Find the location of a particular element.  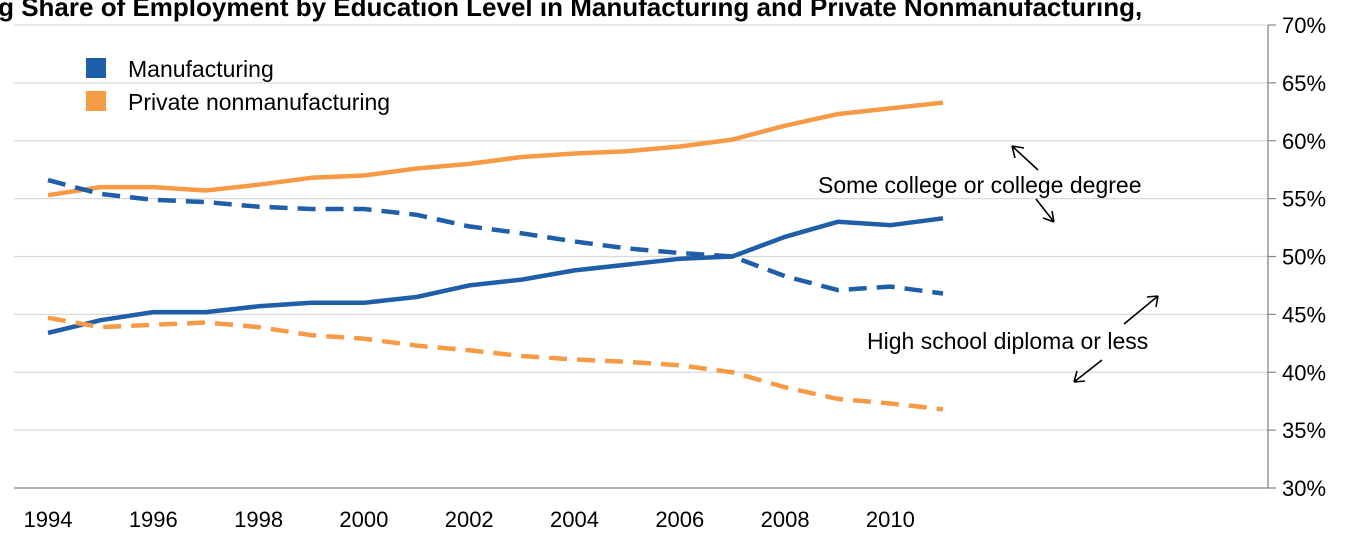

x-tick-label: 1998 is located at coordinates (258, 519).